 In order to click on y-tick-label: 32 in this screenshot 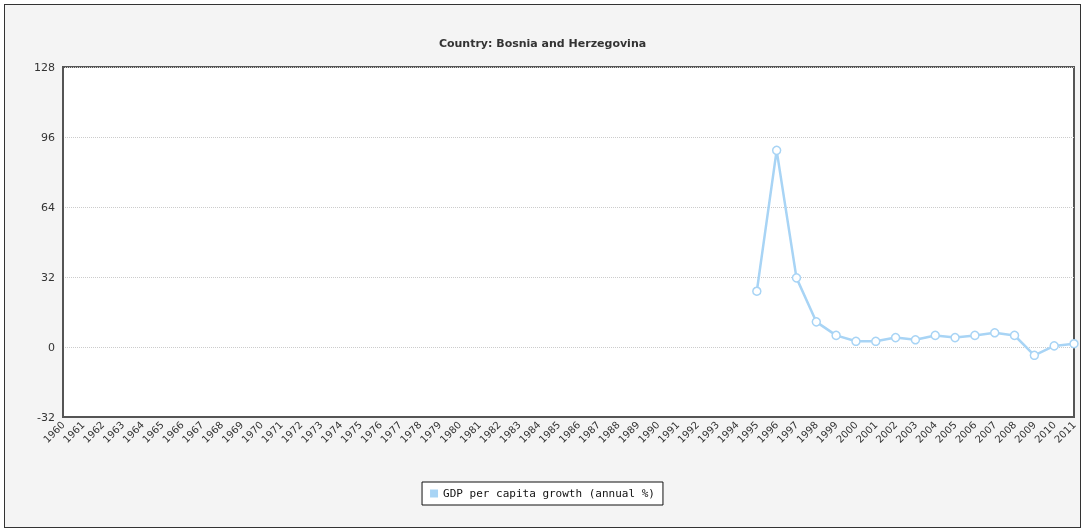, I will do `click(48, 277)`.